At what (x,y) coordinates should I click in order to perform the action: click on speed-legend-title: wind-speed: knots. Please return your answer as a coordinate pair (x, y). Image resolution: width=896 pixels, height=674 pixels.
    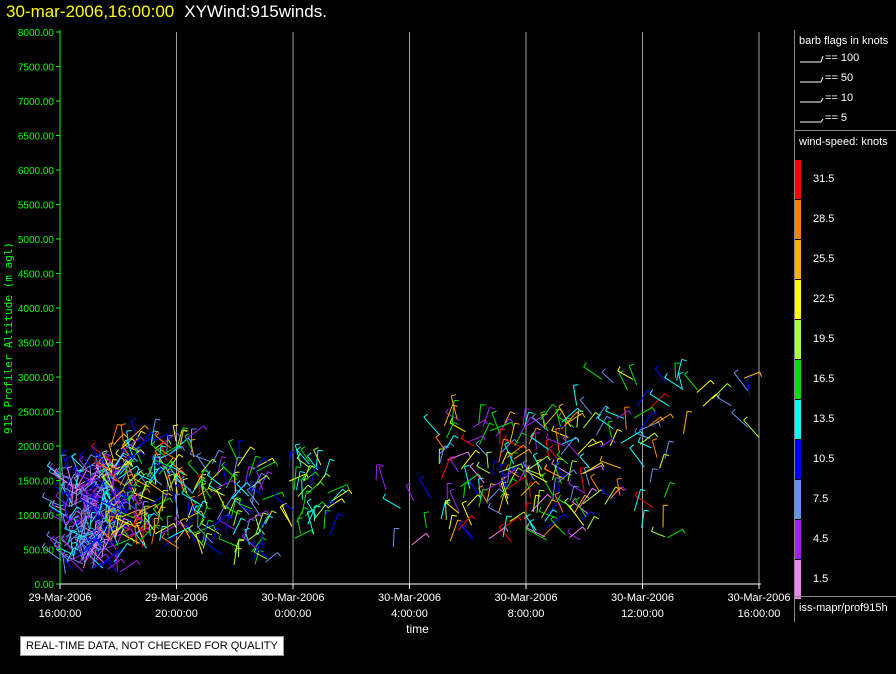
    Looking at the image, I should click on (843, 142).